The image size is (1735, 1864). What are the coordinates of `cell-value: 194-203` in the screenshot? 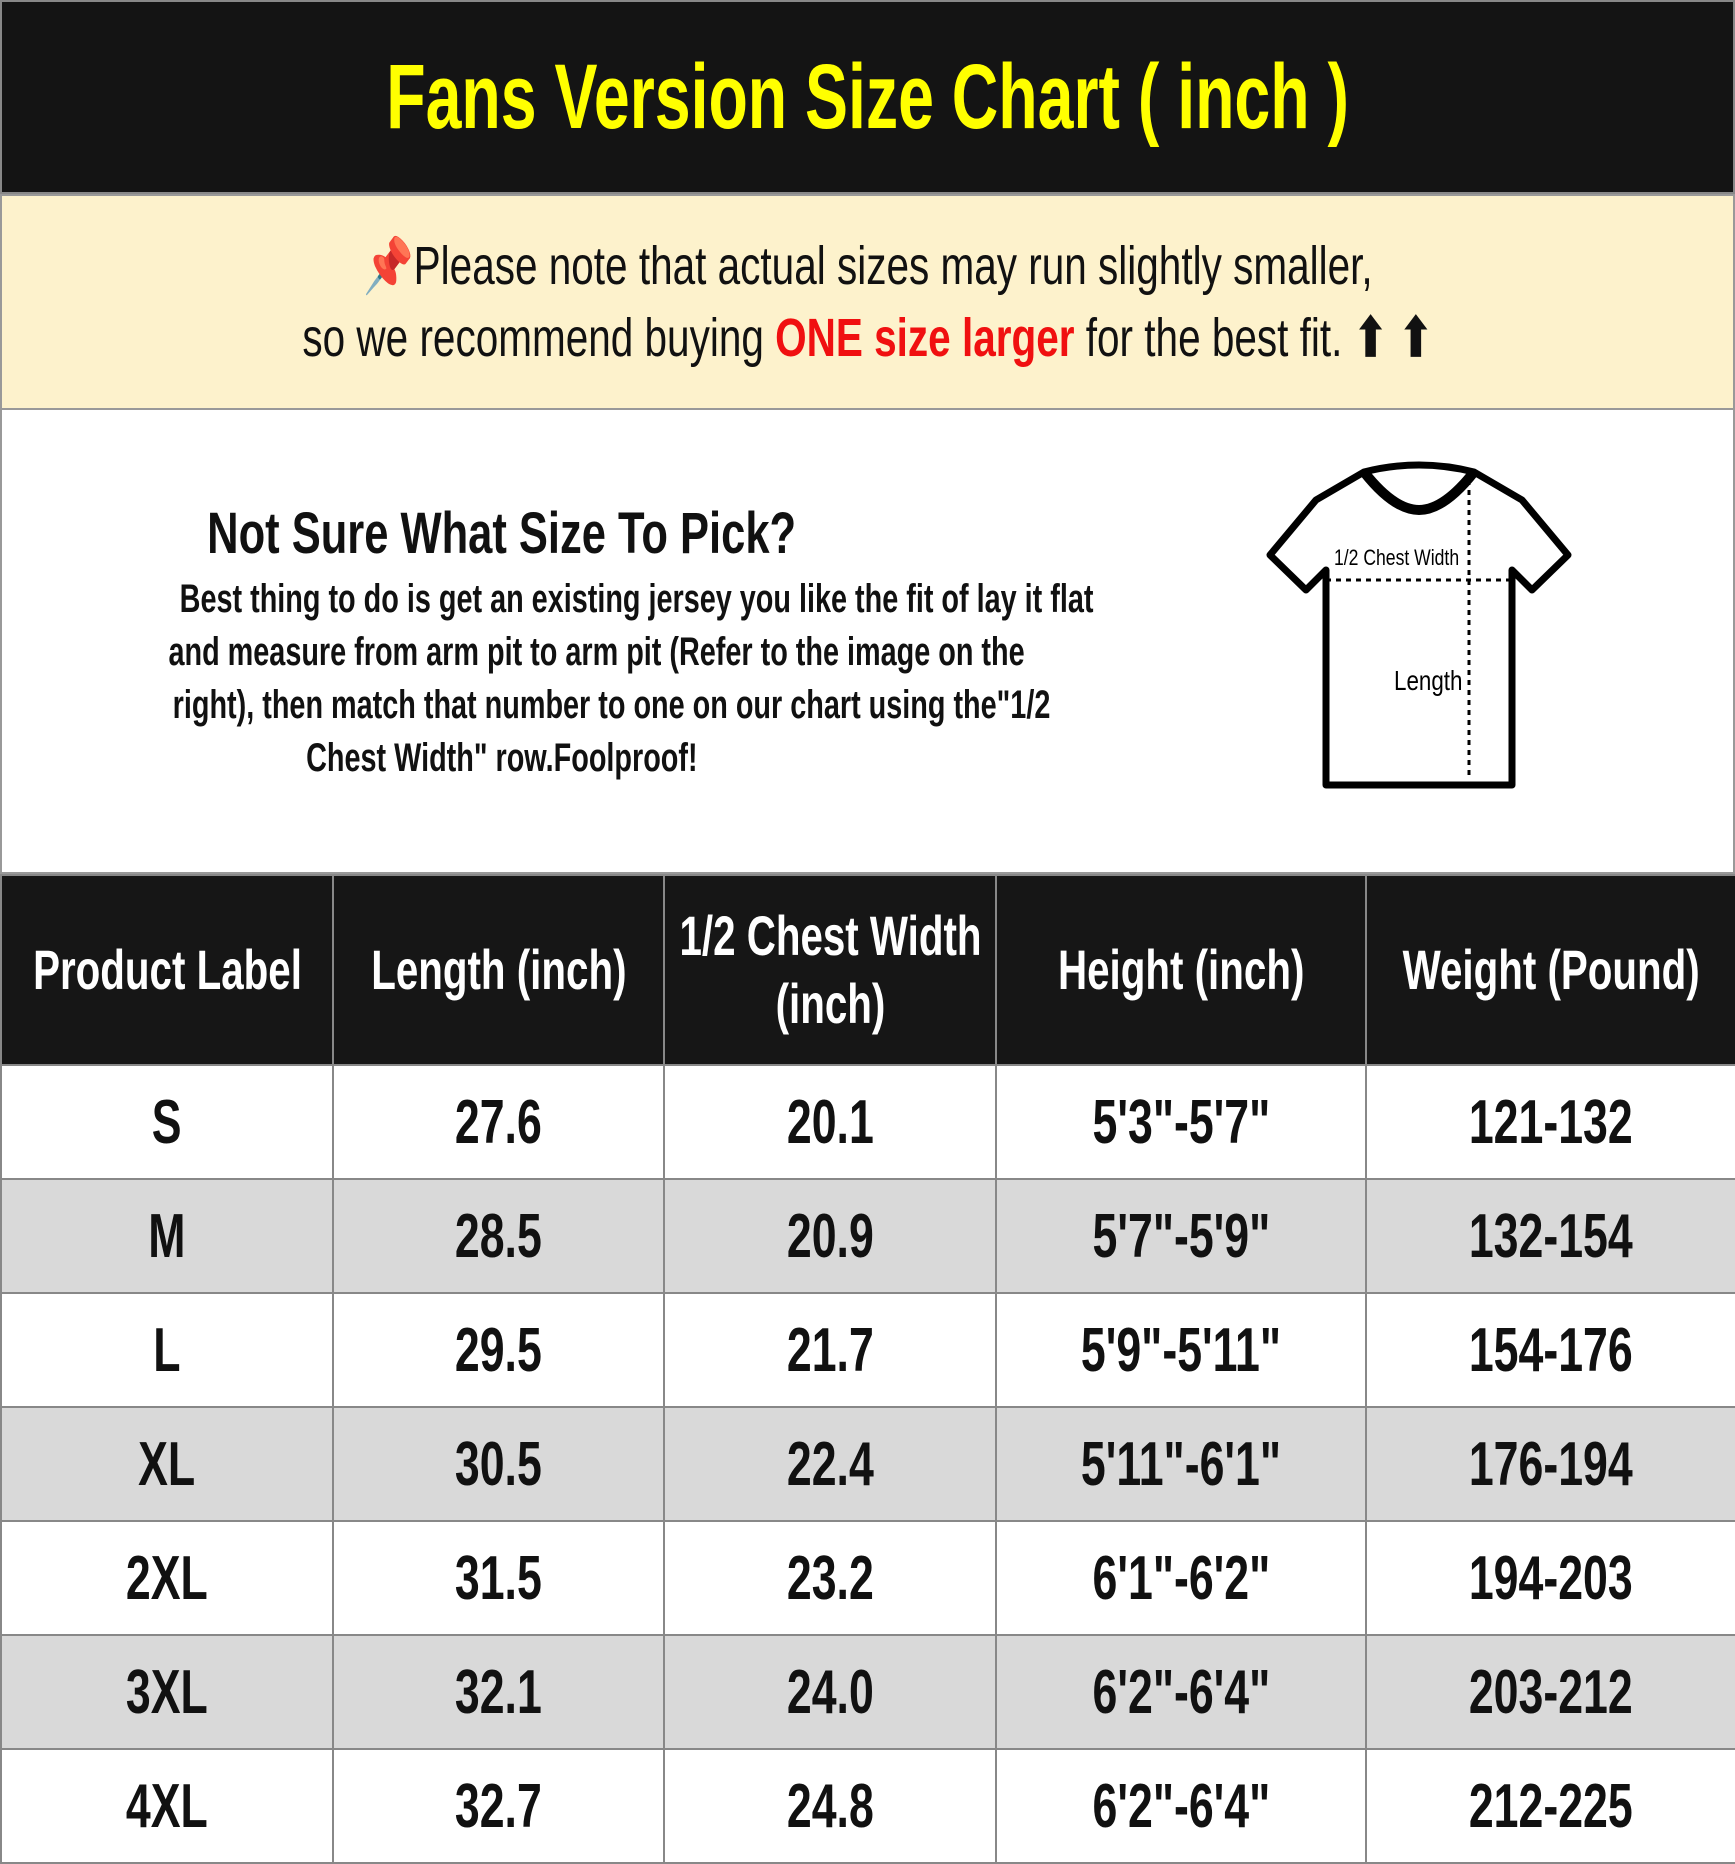 It's located at (1551, 1578).